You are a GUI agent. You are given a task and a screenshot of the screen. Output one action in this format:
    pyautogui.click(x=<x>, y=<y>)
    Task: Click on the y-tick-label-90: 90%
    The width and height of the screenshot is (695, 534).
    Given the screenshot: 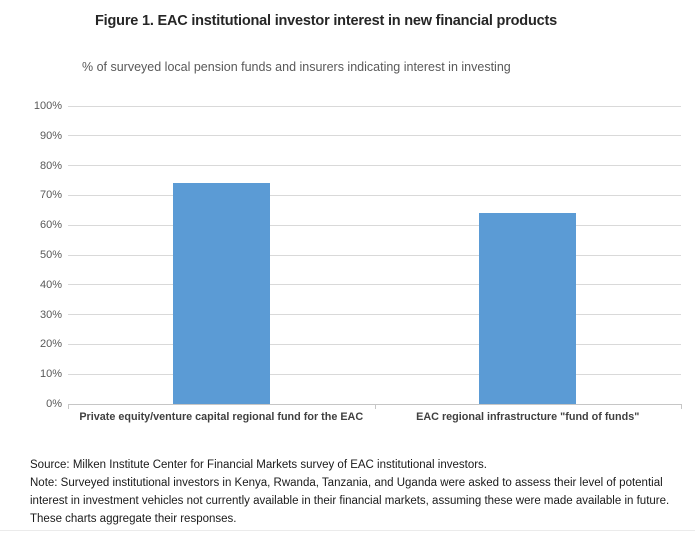 What is the action you would take?
    pyautogui.click(x=50, y=135)
    